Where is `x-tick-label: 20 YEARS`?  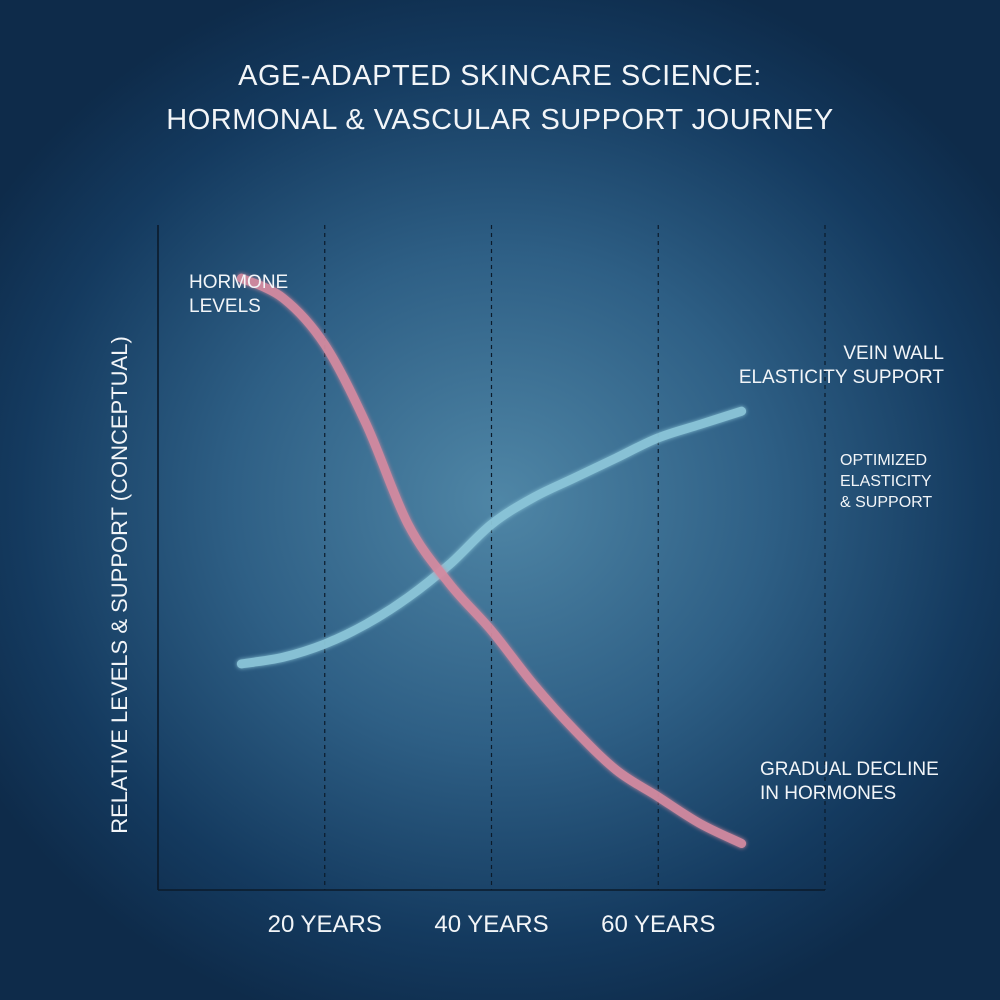 x-tick-label: 20 YEARS is located at coordinates (325, 924).